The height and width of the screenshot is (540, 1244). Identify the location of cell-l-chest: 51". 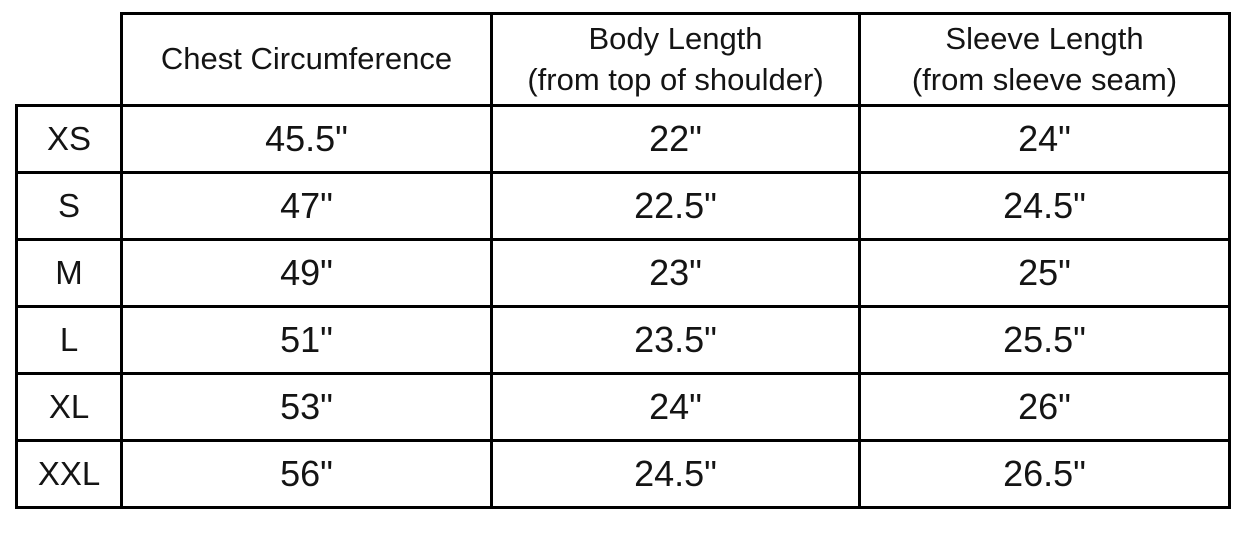
(306, 340).